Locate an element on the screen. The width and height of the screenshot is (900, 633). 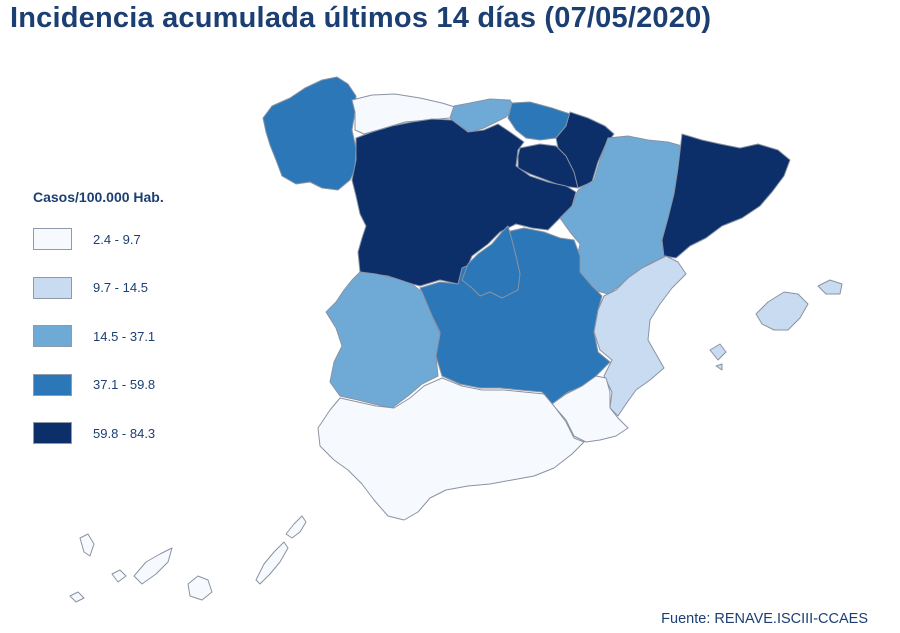
region-canarias-gran-canaria is located at coordinates (200, 588).